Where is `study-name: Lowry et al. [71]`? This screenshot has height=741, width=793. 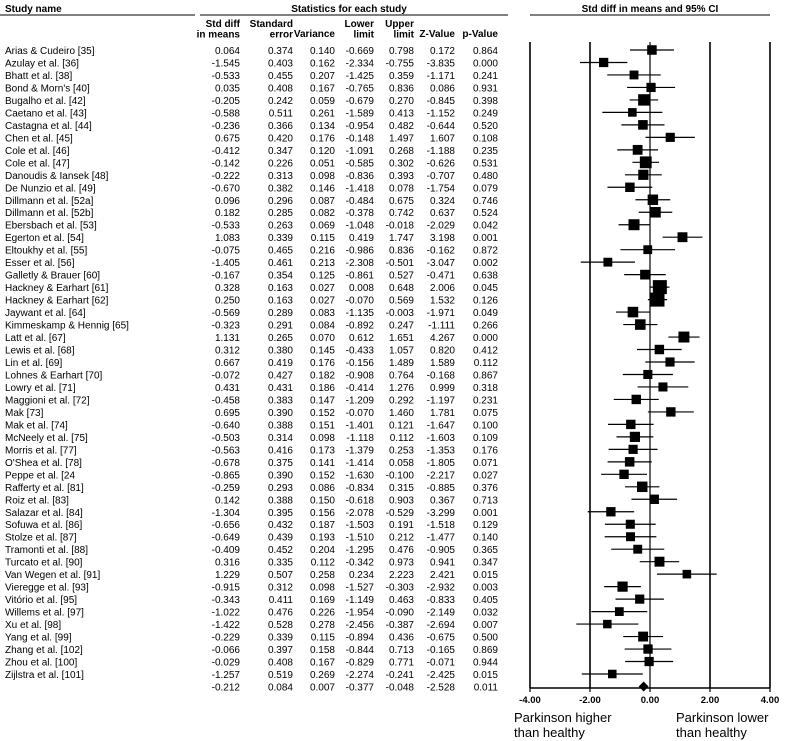
study-name: Lowry et al. [71] is located at coordinates (40, 388).